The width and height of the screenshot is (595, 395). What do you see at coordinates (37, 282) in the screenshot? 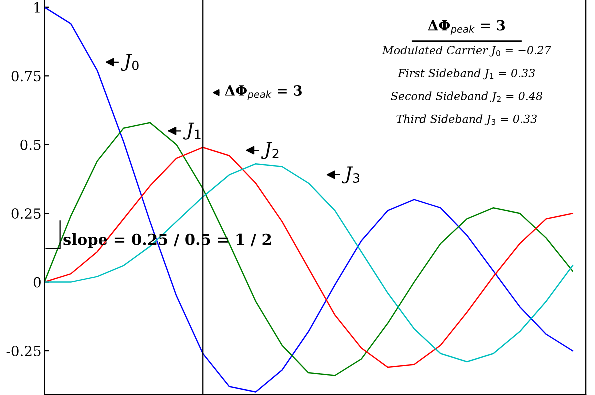
I see `y-tick-label: 0` at bounding box center [37, 282].